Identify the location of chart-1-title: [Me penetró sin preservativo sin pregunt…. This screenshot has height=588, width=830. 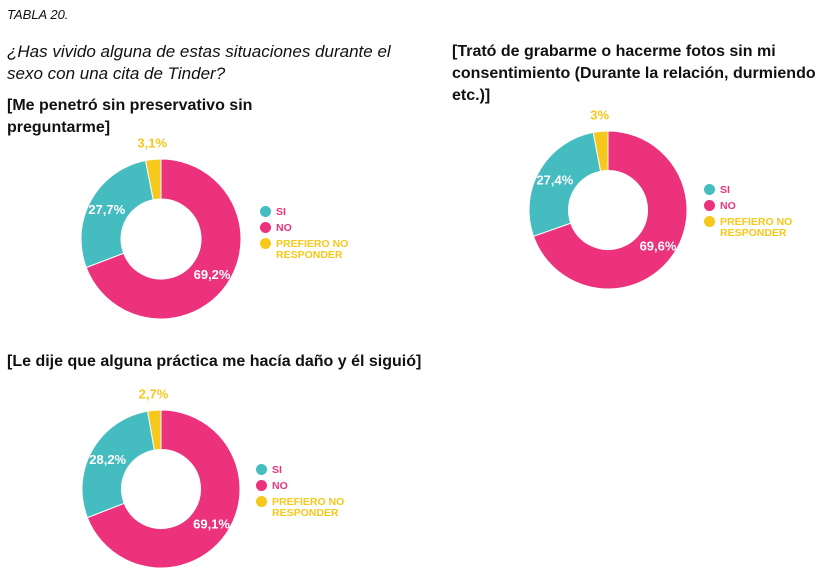
(130, 116).